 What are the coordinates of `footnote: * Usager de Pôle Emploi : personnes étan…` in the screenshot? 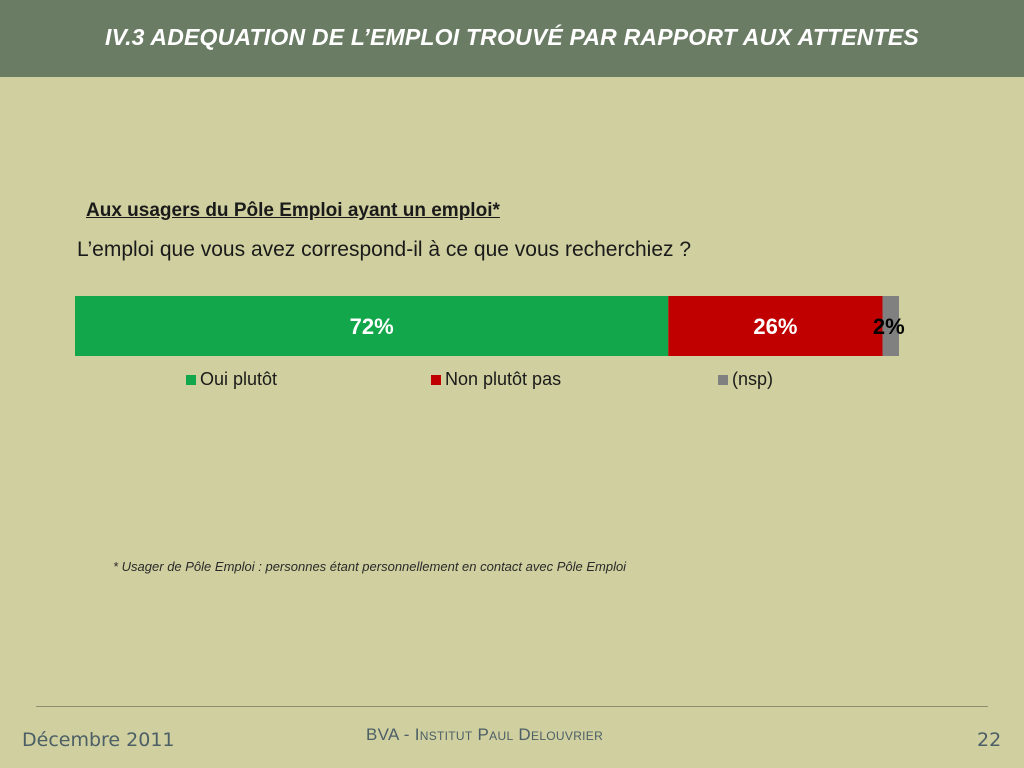 It's located at (370, 566).